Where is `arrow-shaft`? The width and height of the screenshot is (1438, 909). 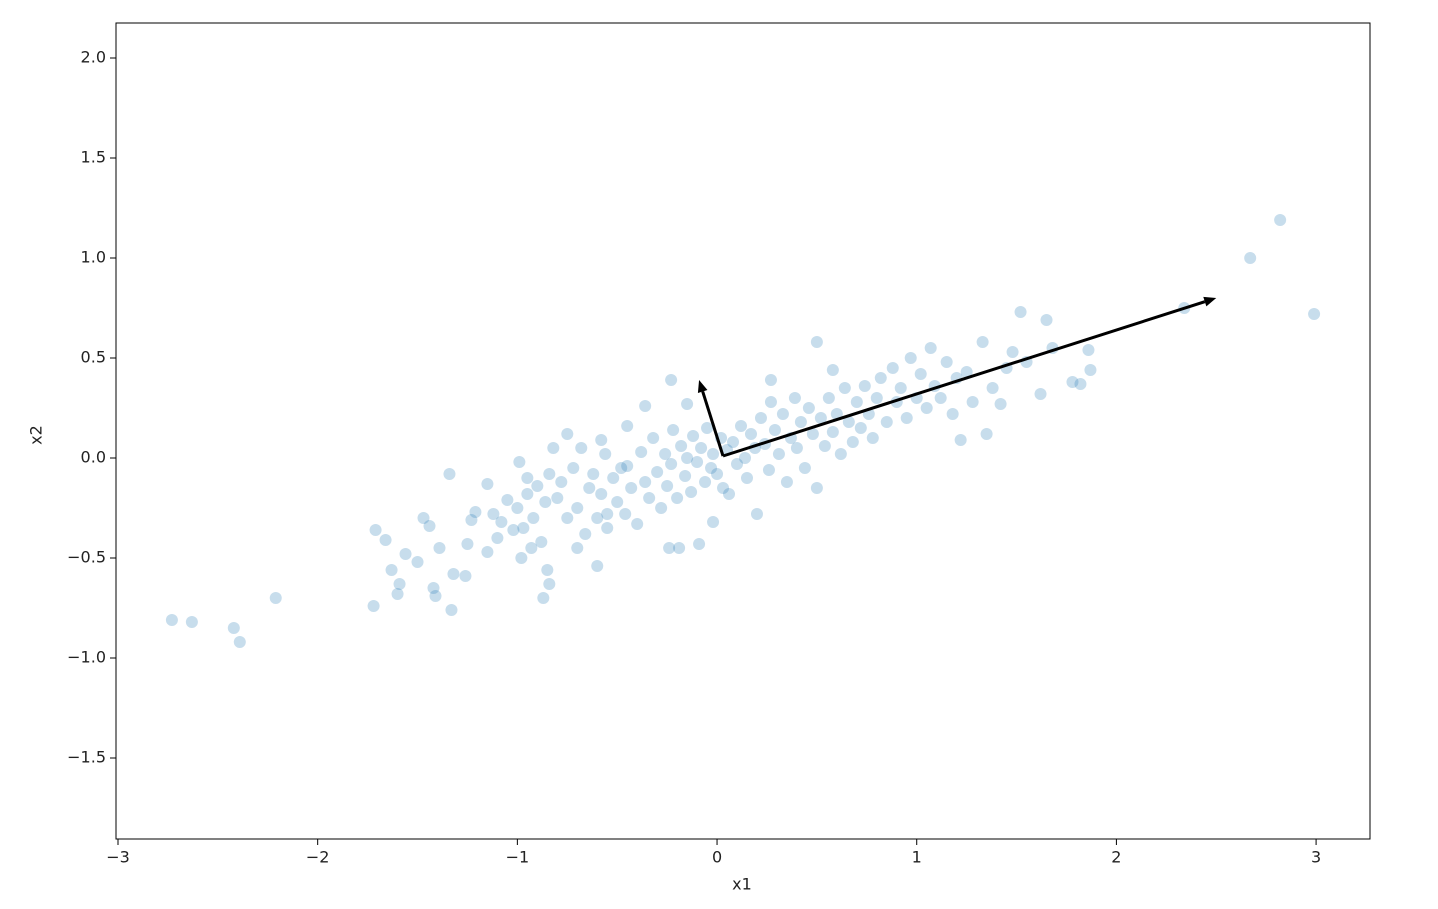 arrow-shaft is located at coordinates (713, 423).